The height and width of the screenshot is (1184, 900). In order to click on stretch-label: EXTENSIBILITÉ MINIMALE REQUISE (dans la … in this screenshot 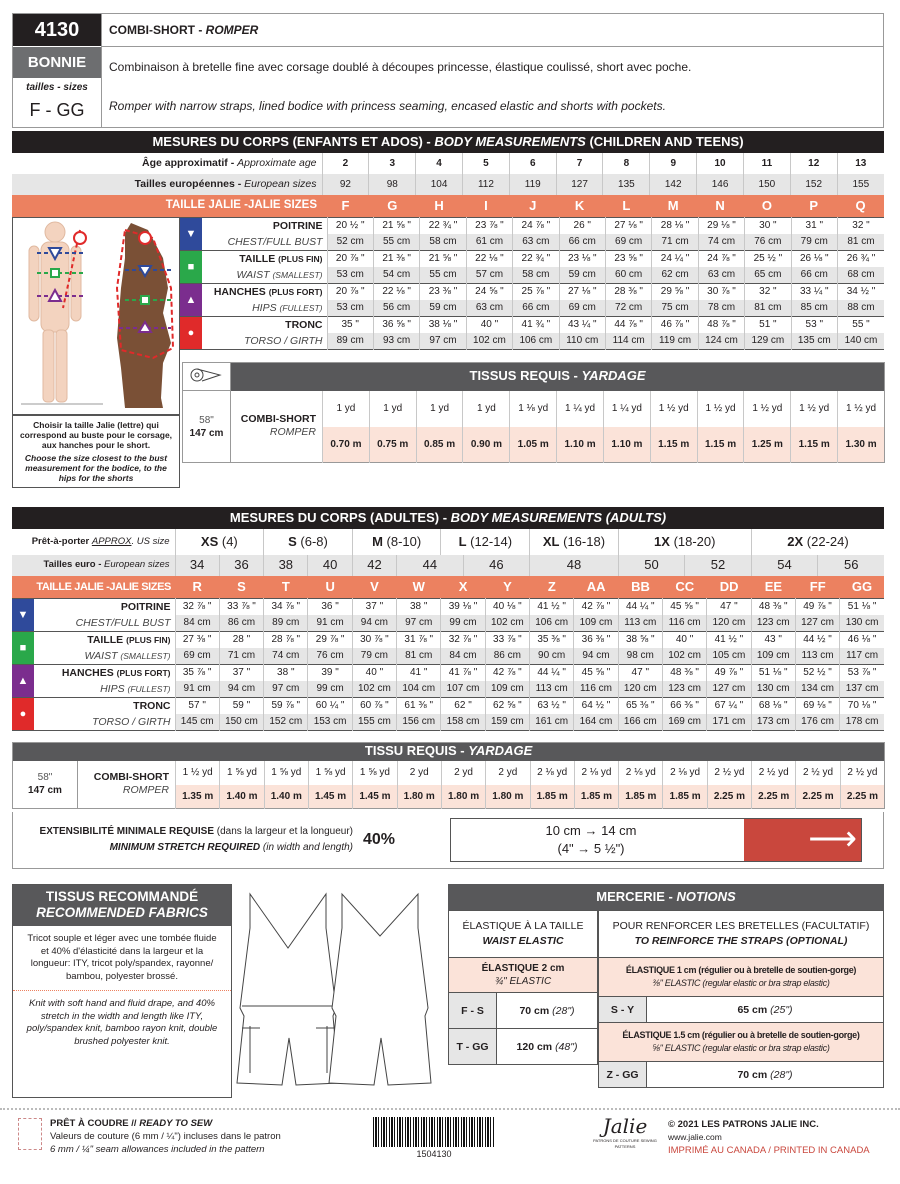, I will do `click(196, 840)`.